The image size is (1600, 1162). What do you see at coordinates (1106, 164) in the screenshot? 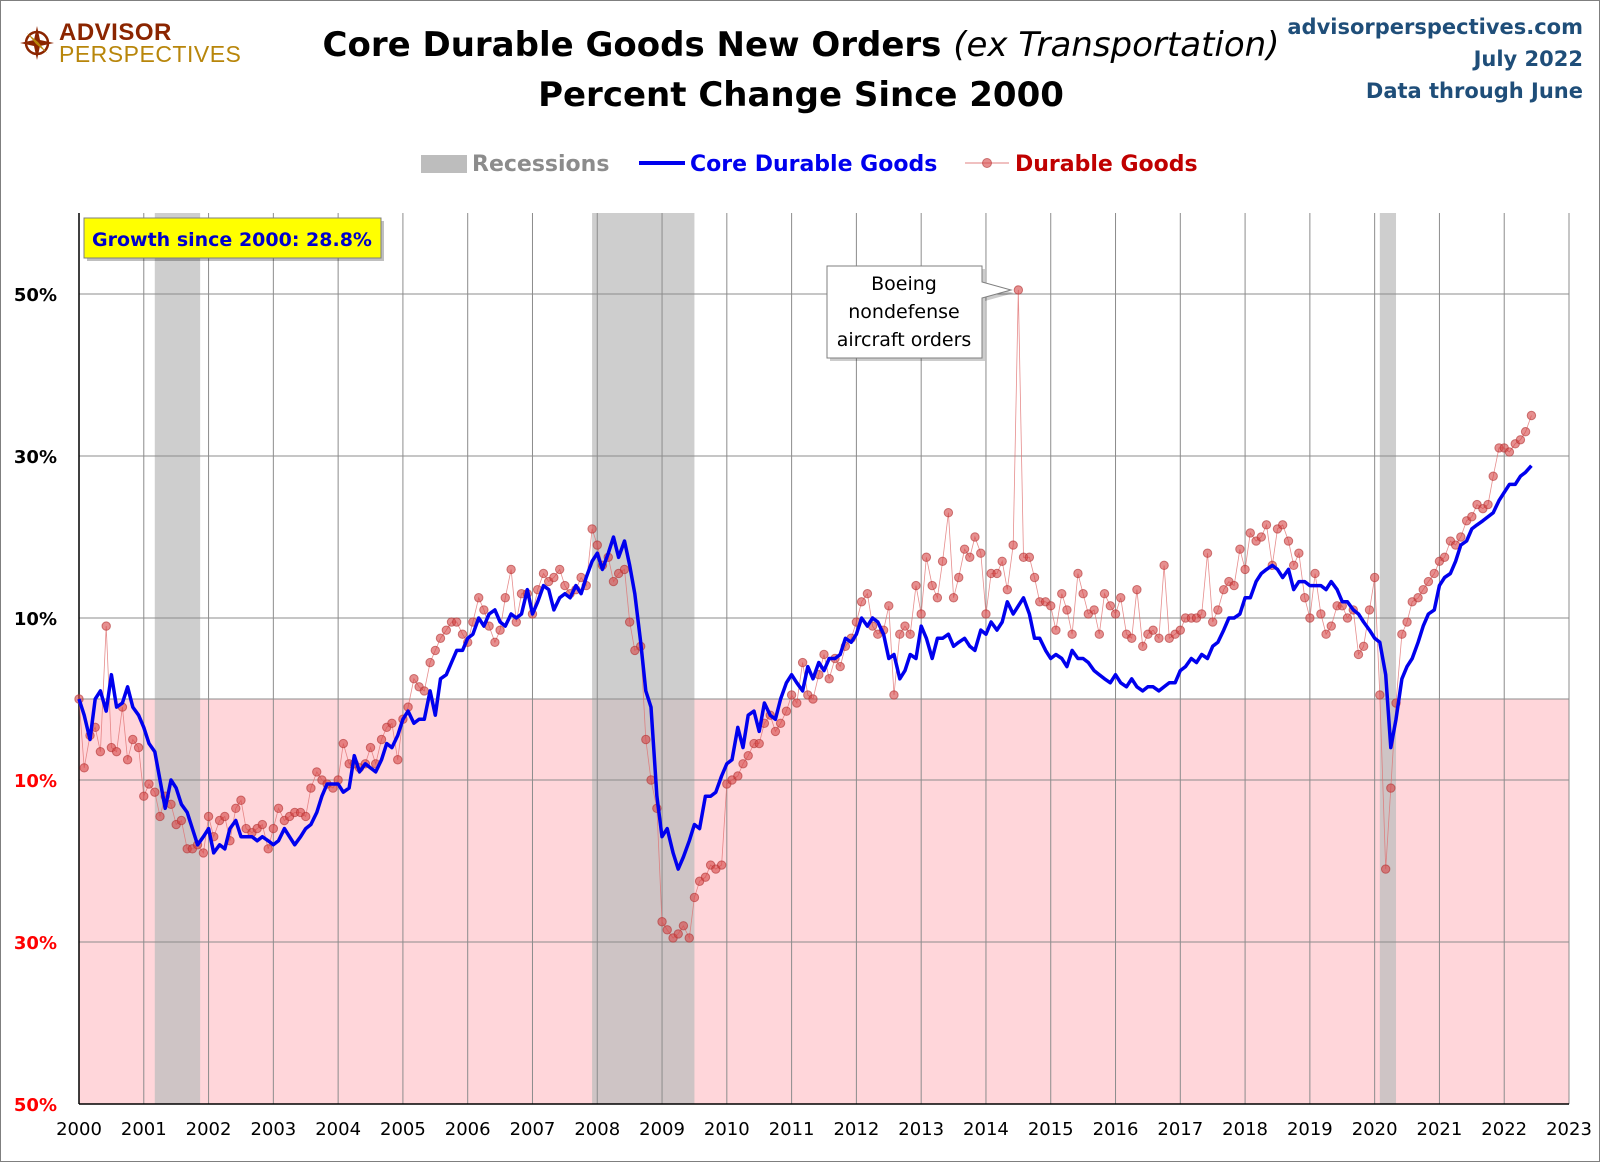
I see `legend-durable-label: Durable Goods` at bounding box center [1106, 164].